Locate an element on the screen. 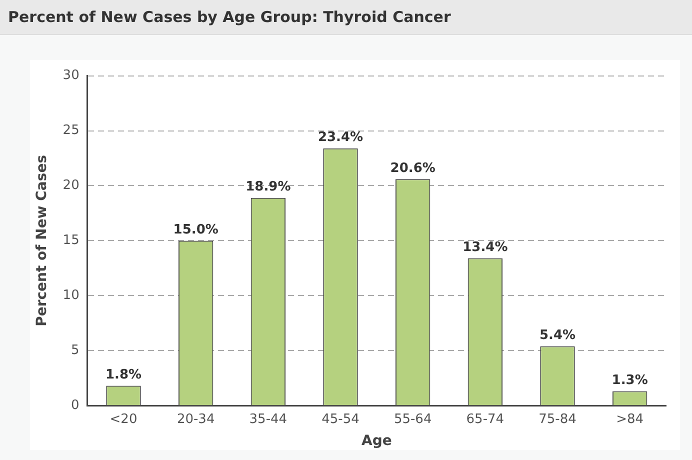 This screenshot has height=460, width=692. data-label: 20.6% is located at coordinates (413, 168).